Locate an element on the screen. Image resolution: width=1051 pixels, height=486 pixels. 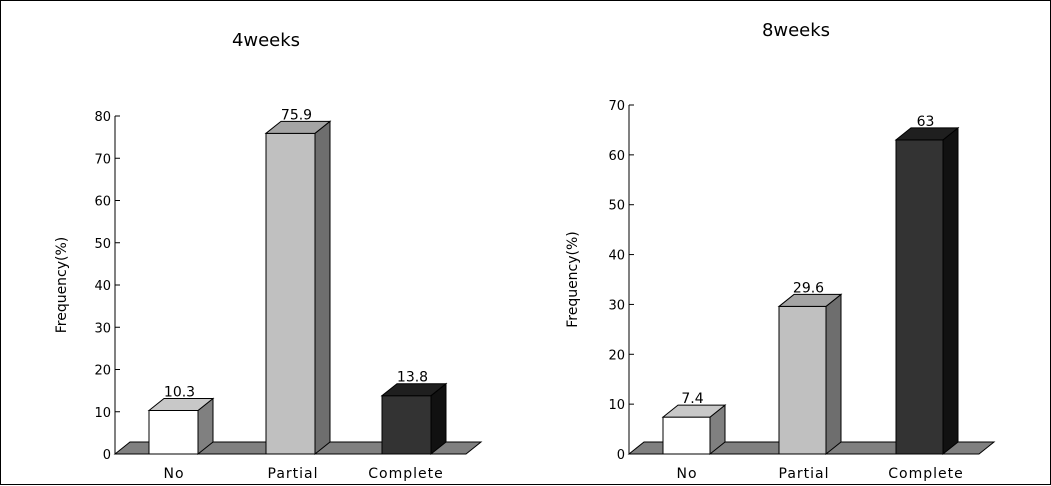
bar-value-label: 10.3 is located at coordinates (179, 392).